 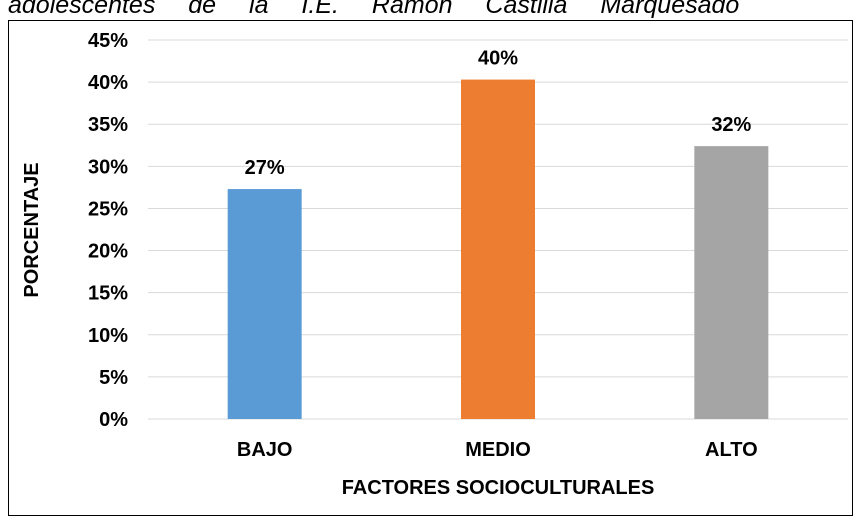 I want to click on y-tick-label: 0%, so click(x=113, y=420).